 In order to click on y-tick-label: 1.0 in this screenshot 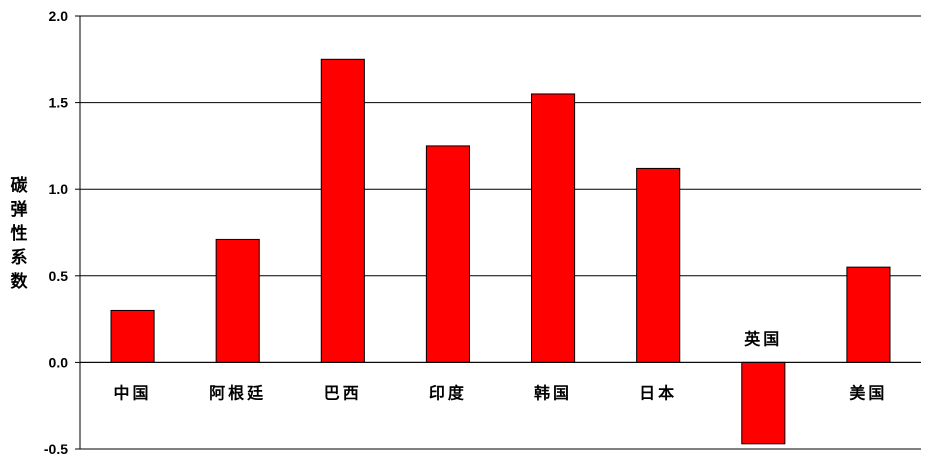, I will do `click(59, 189)`.